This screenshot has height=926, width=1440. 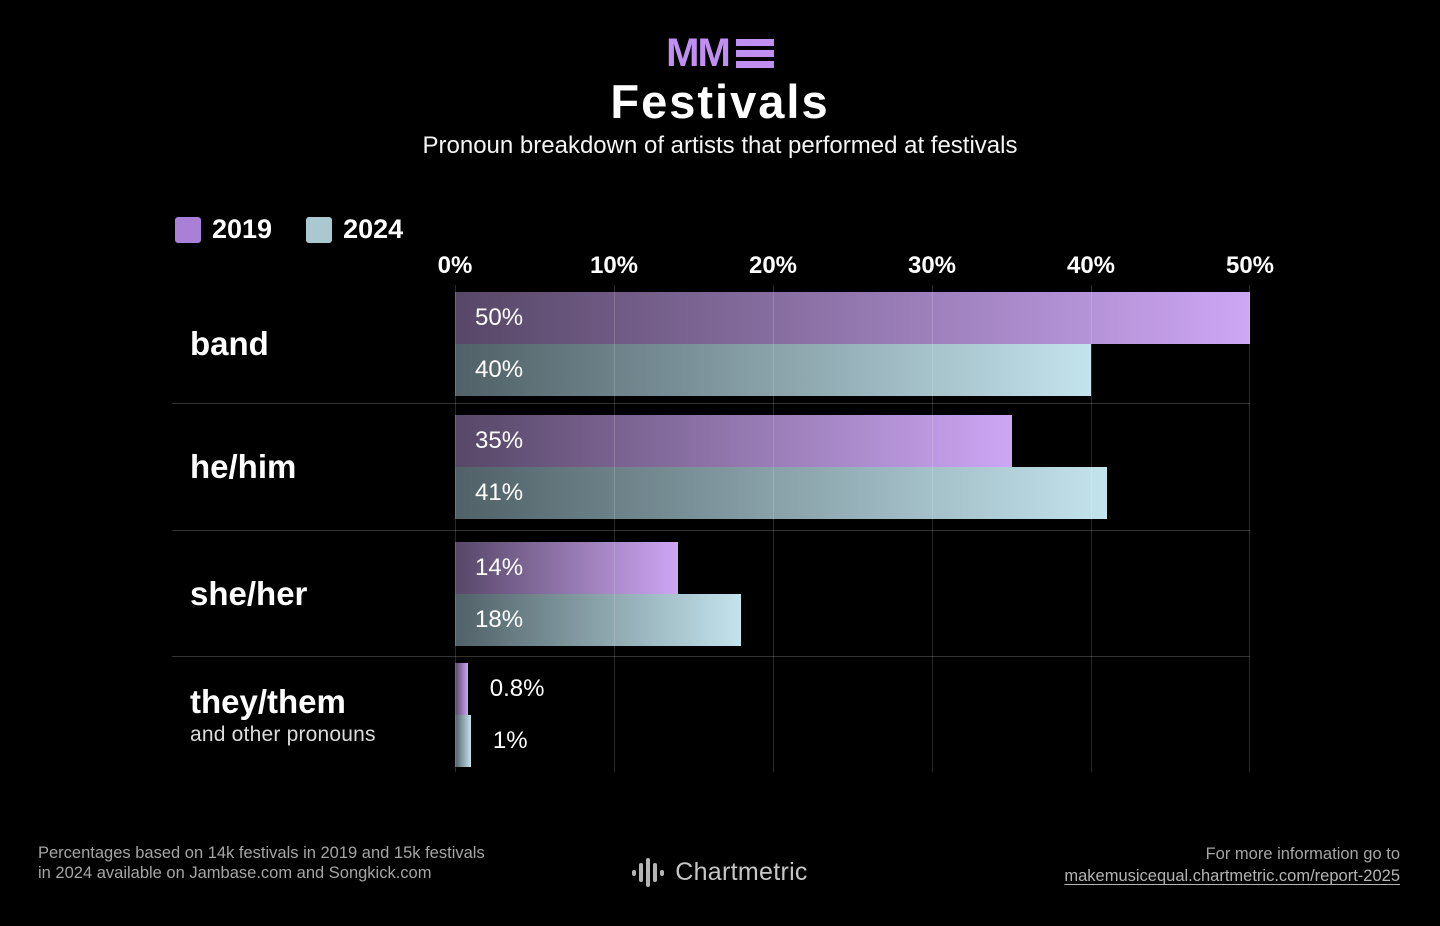 I want to click on legend-label: 2019, so click(x=242, y=229).